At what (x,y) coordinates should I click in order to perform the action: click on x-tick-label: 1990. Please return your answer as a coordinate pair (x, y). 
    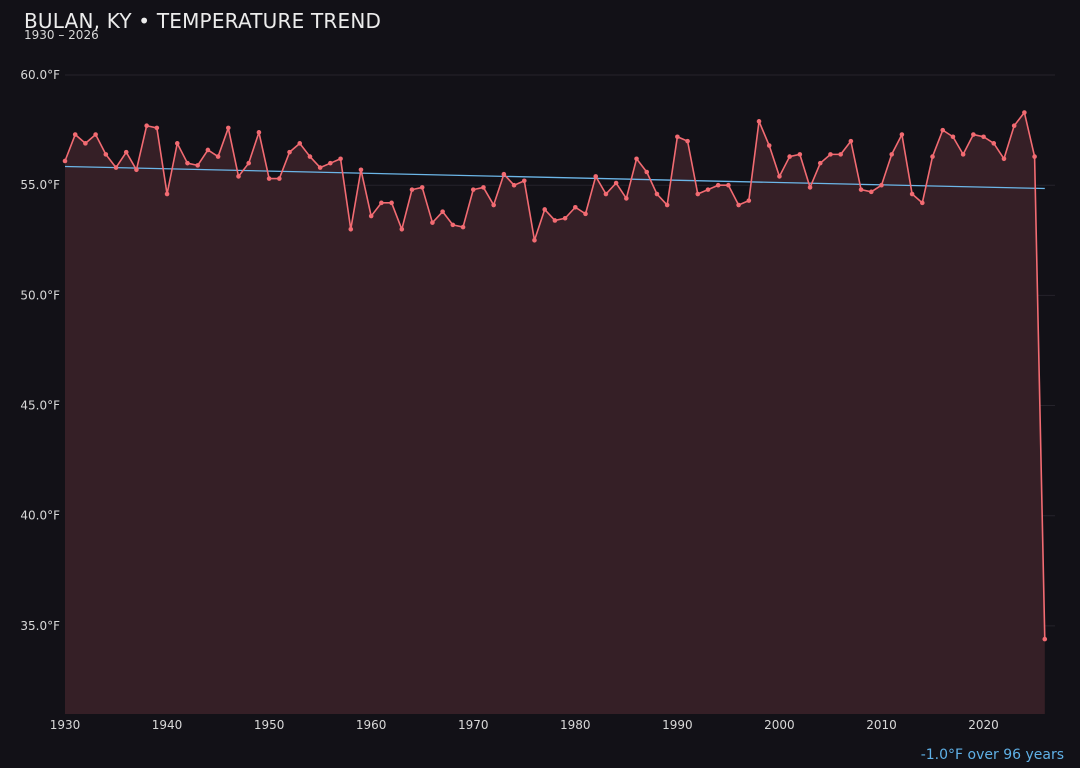
    Looking at the image, I should click on (677, 725).